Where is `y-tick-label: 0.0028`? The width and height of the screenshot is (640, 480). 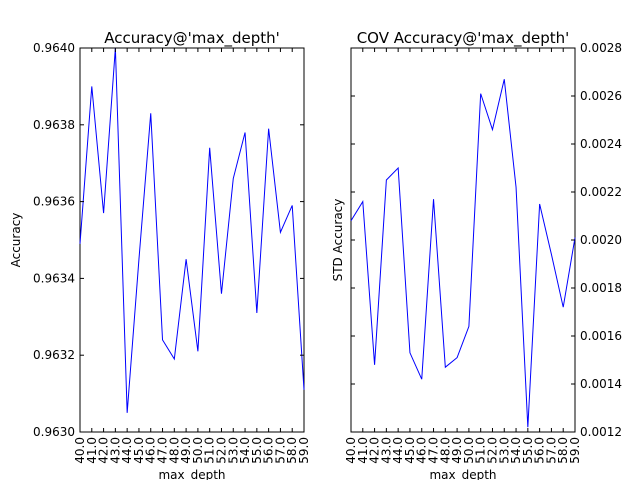 y-tick-label: 0.0028 is located at coordinates (601, 48).